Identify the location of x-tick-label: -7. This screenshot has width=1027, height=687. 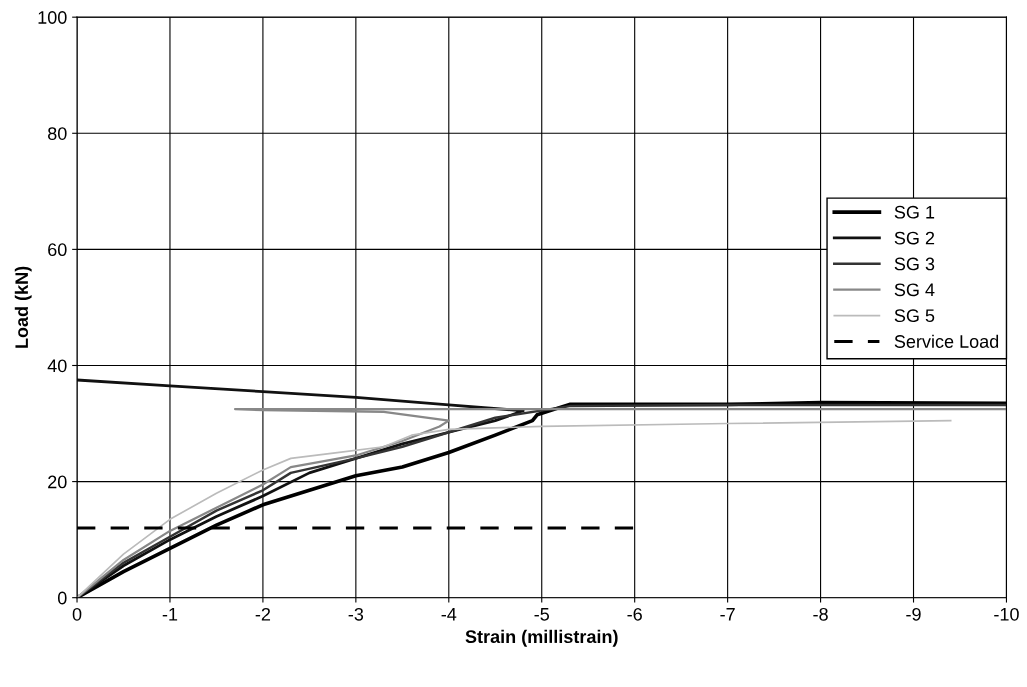
(727, 614).